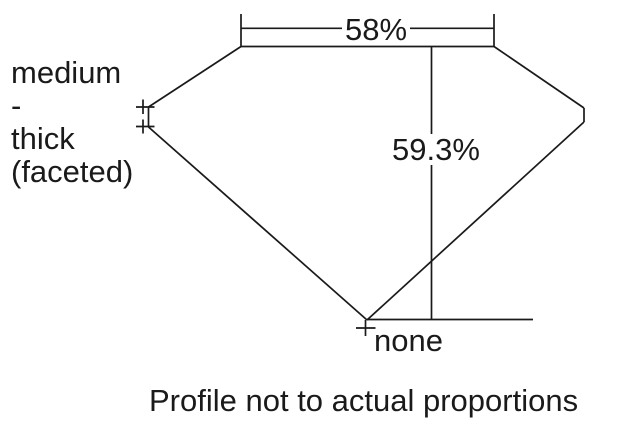 The width and height of the screenshot is (640, 430). I want to click on girdle-label-line-4: (faceted), so click(72, 171).